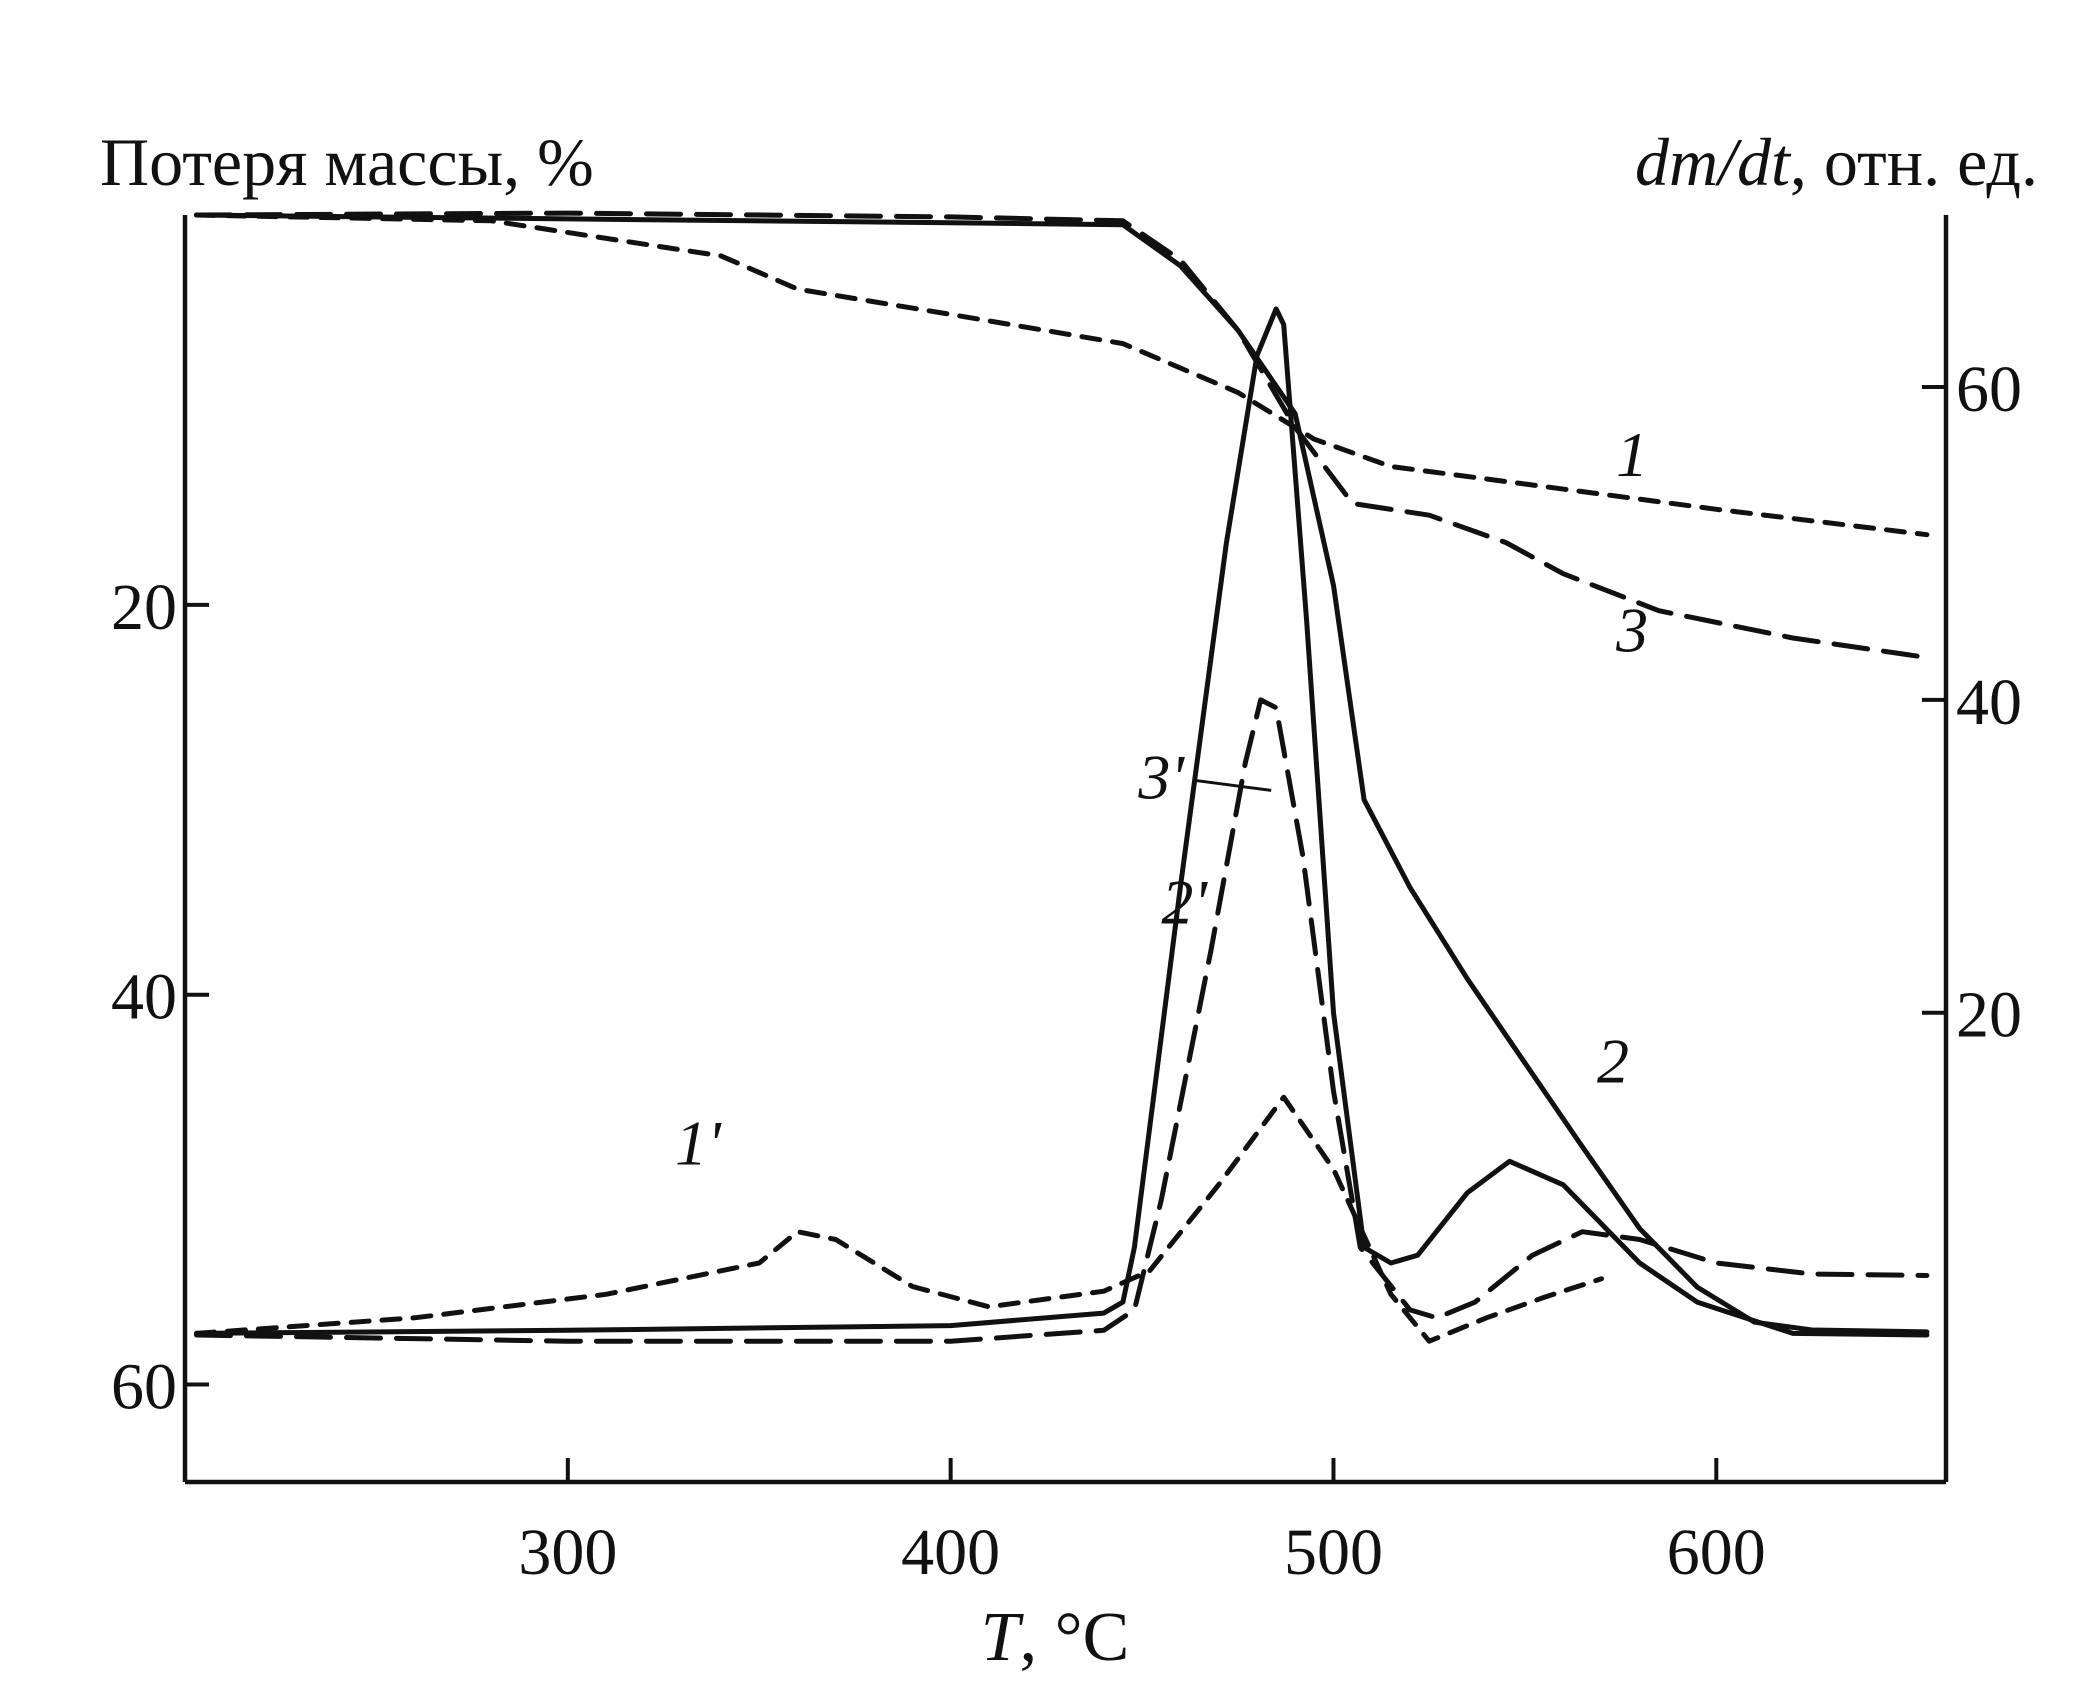  Describe the element at coordinates (567, 1552) in the screenshot. I see `x-tick-label: 300` at that location.